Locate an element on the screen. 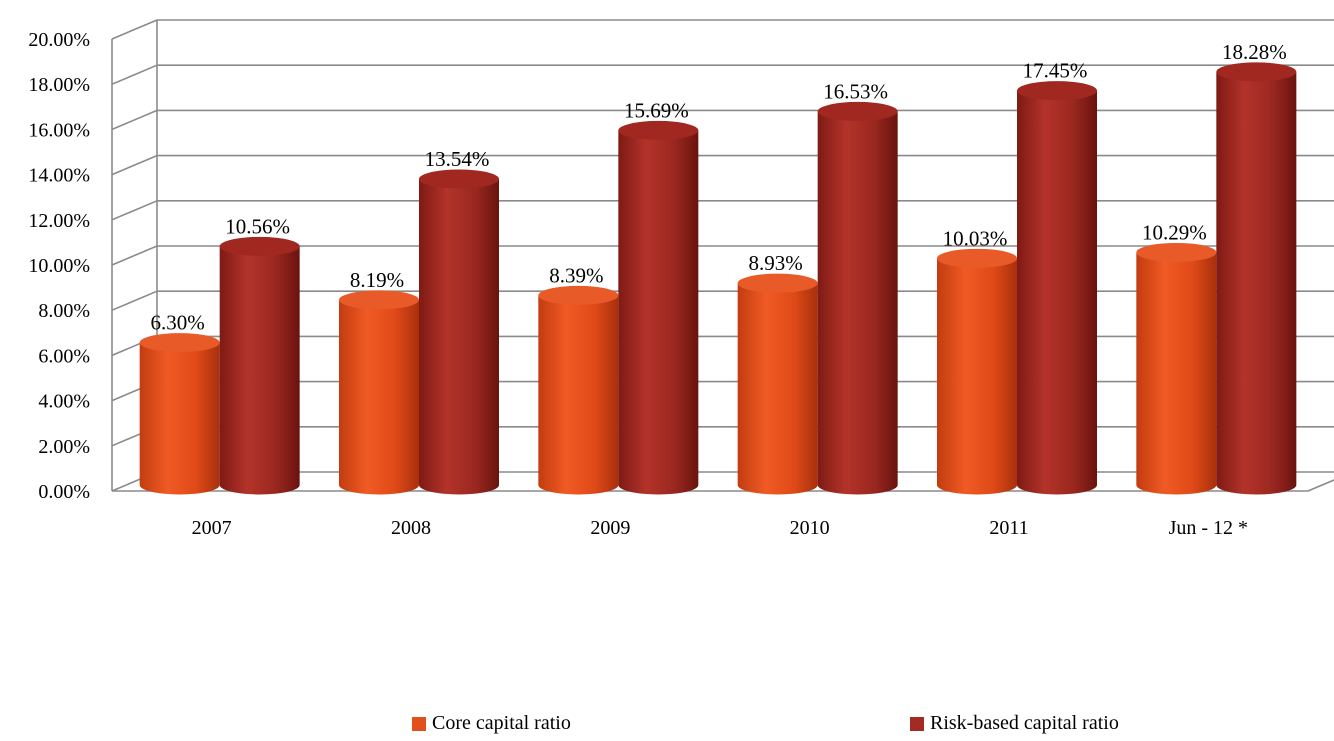  legend-core: Core capital ratio is located at coordinates (491, 723).